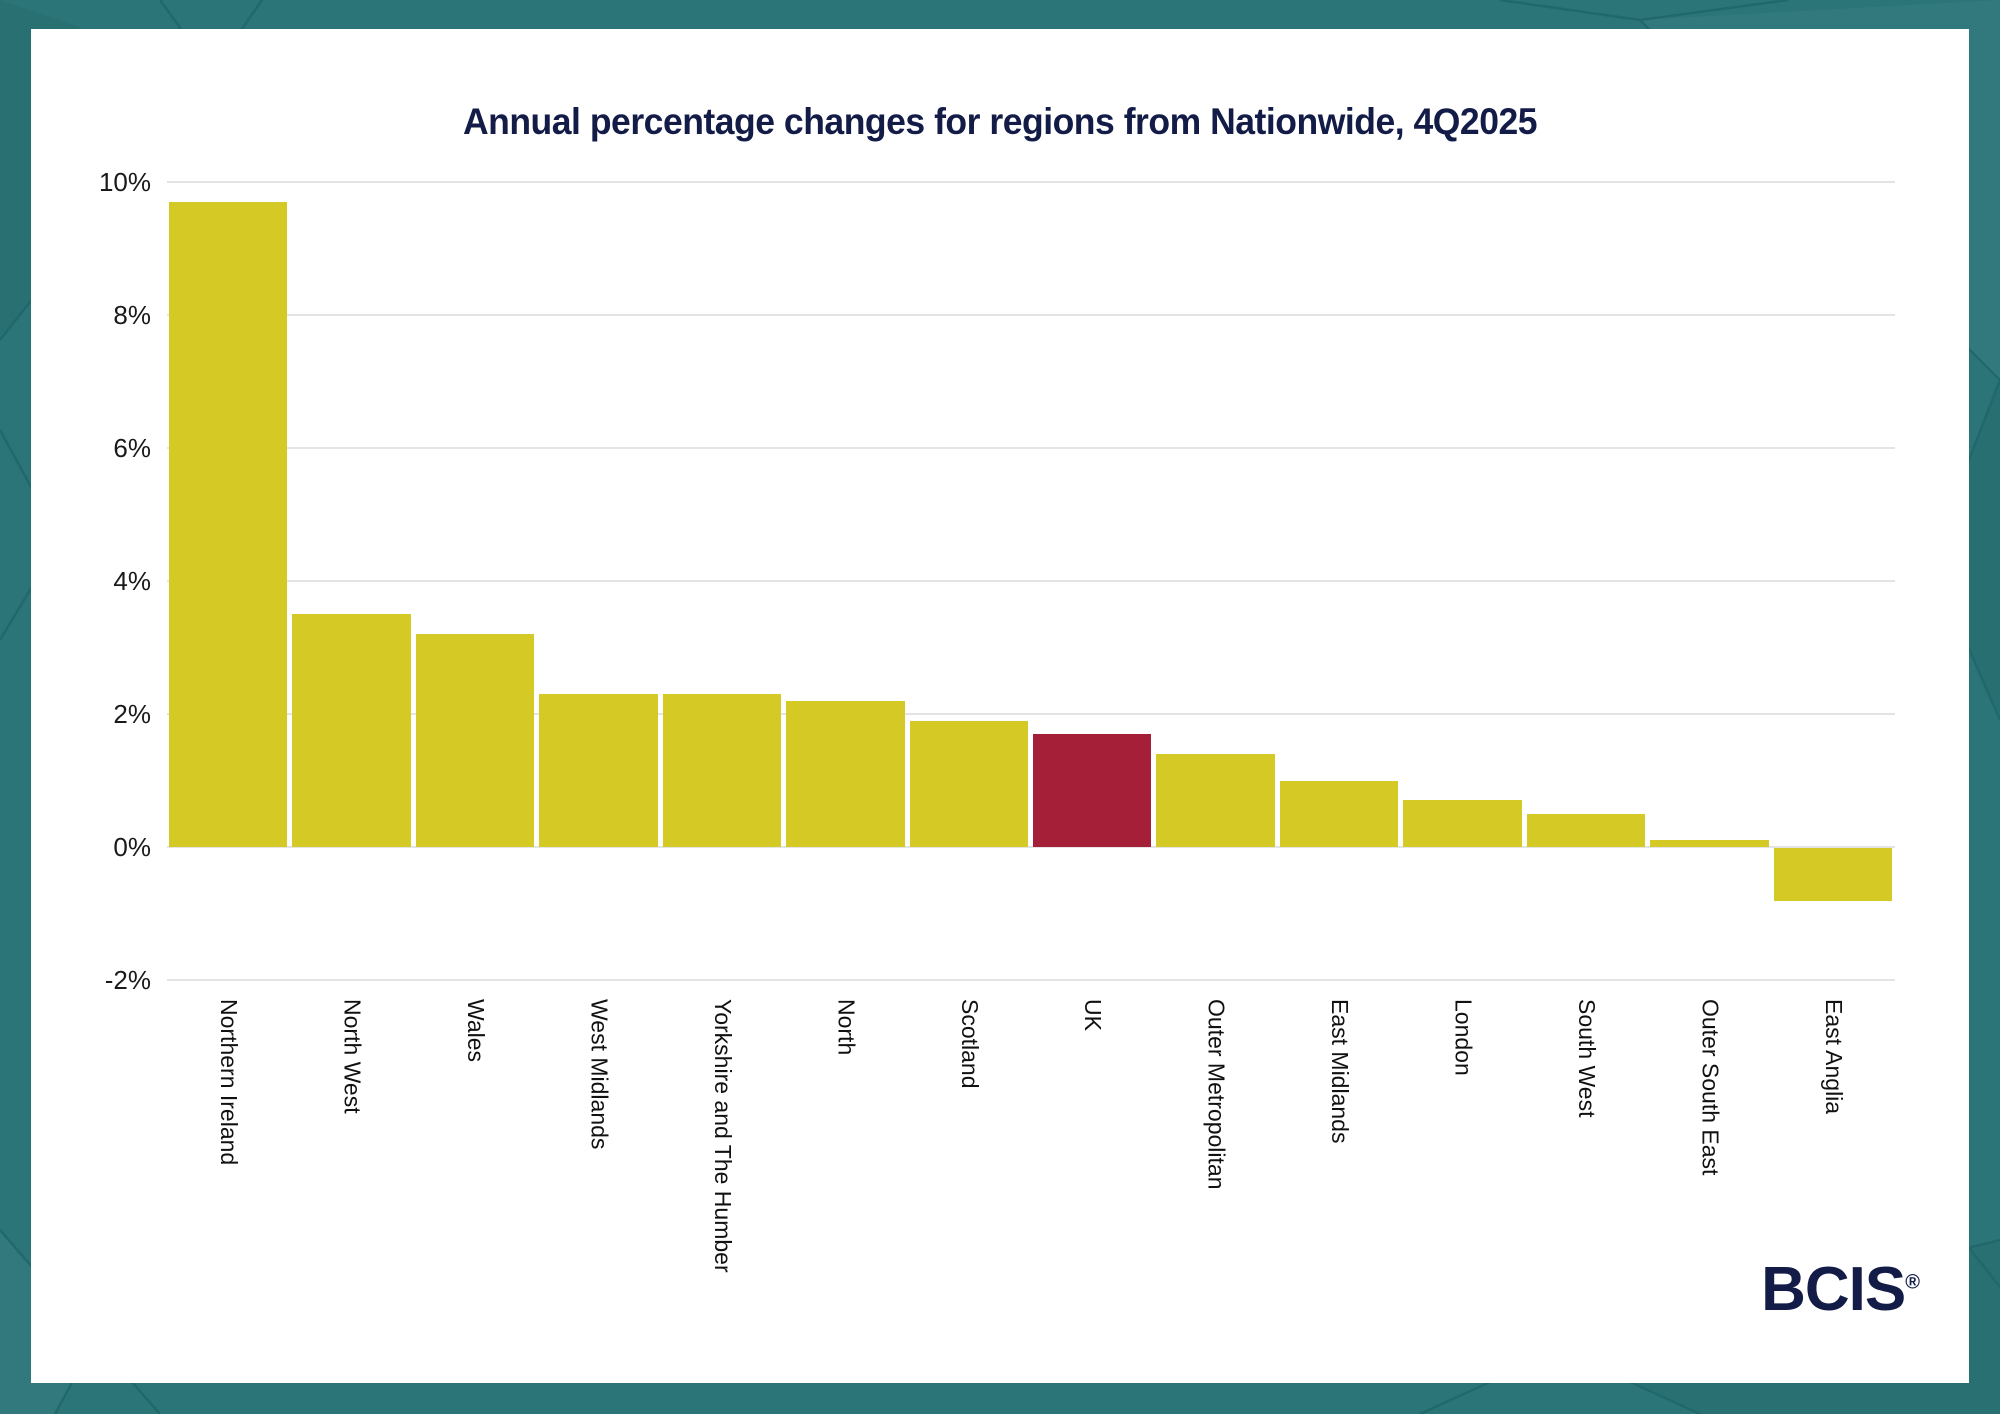 This screenshot has width=2000, height=1414. I want to click on bar-north-west, so click(351, 730).